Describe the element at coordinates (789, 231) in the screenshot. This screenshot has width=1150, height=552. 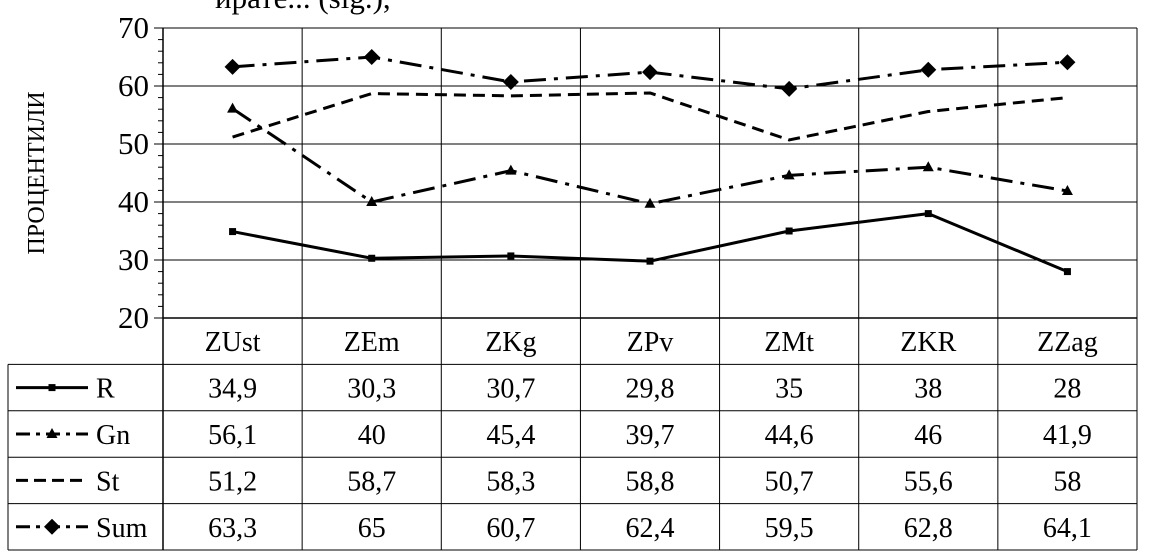
I see `point-r-ZMt` at that location.